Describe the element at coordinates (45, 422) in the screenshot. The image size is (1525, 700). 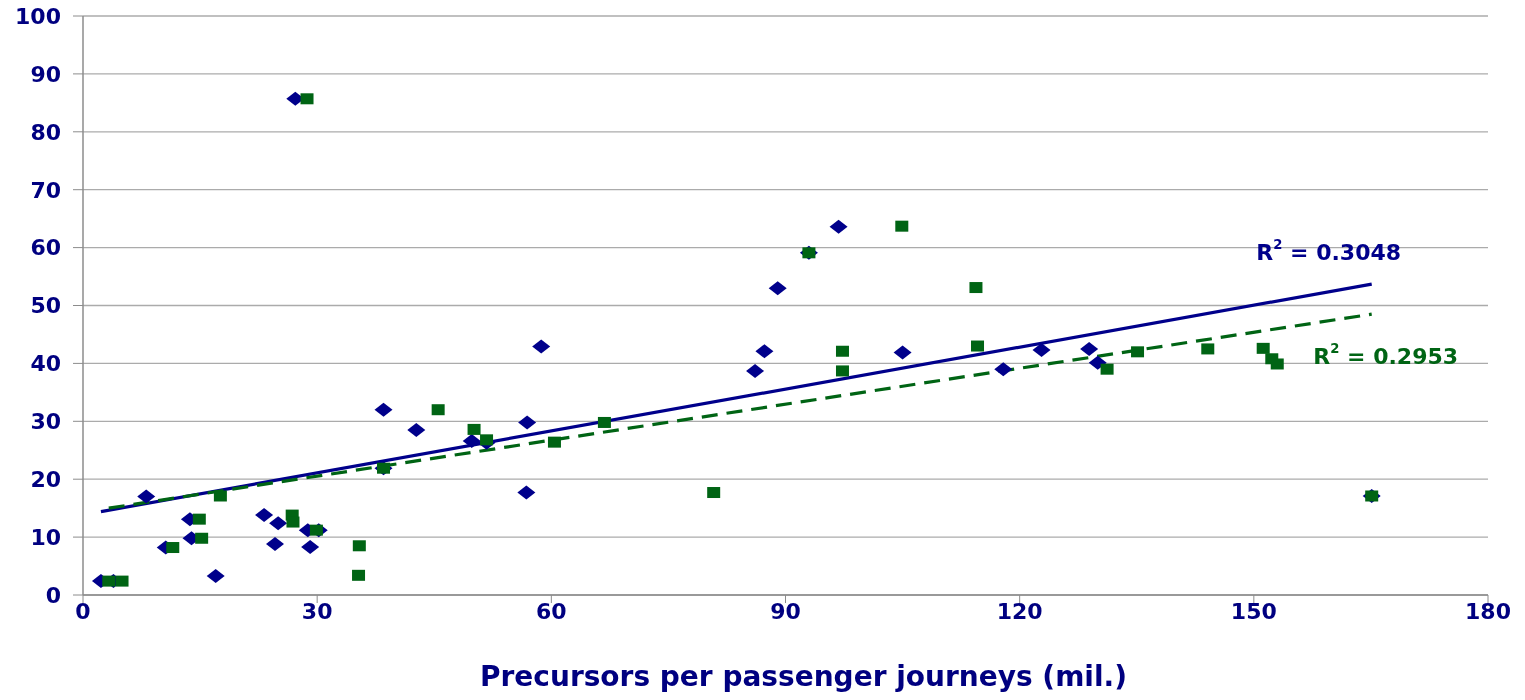
I see `y-tick-label: 30` at that location.